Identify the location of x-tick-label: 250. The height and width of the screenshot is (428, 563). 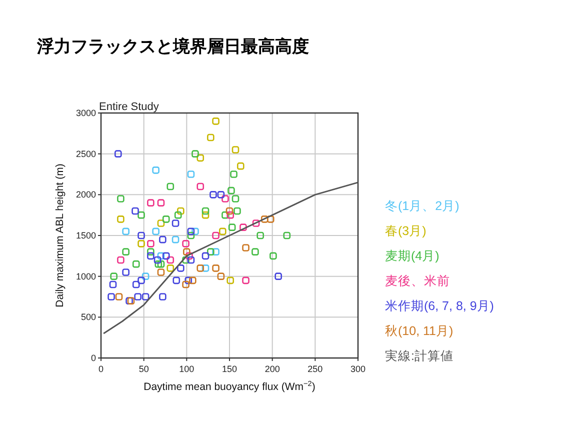
(315, 369).